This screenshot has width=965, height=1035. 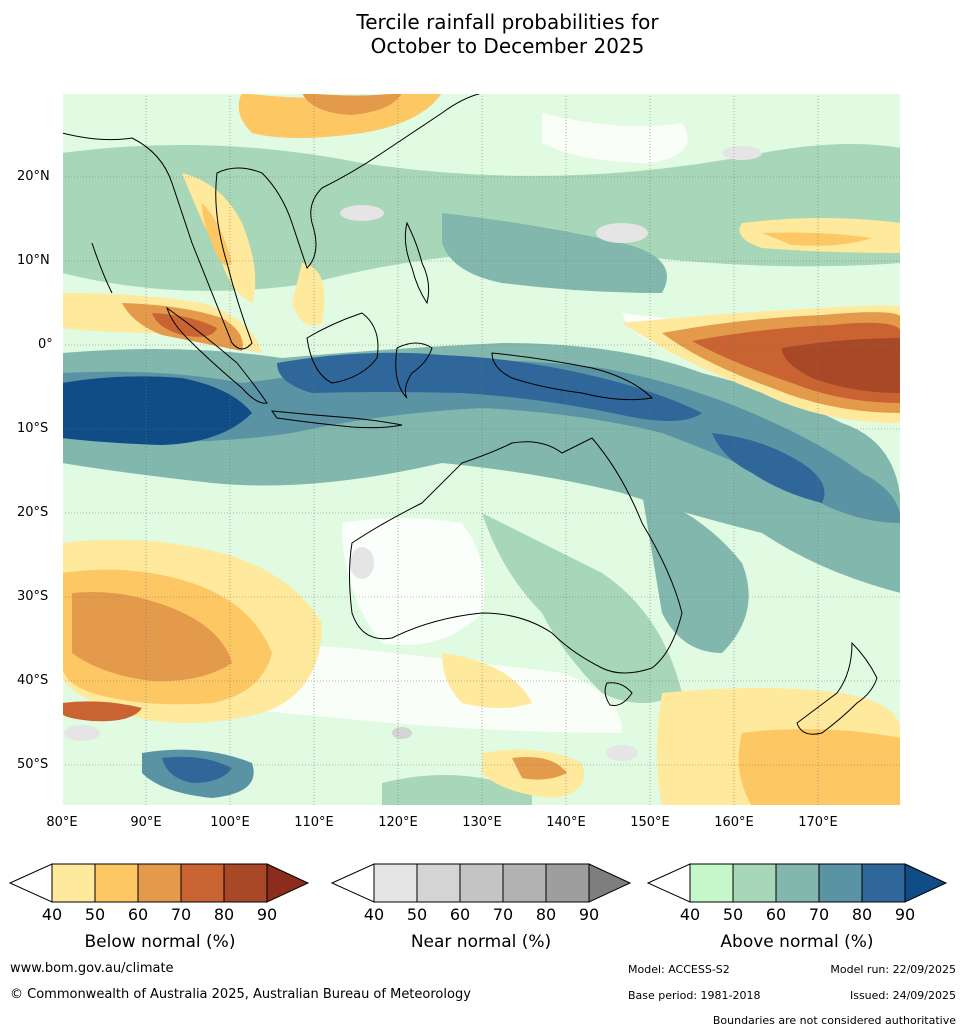 What do you see at coordinates (650, 822) in the screenshot?
I see `lon-label-150e: 150°E` at bounding box center [650, 822].